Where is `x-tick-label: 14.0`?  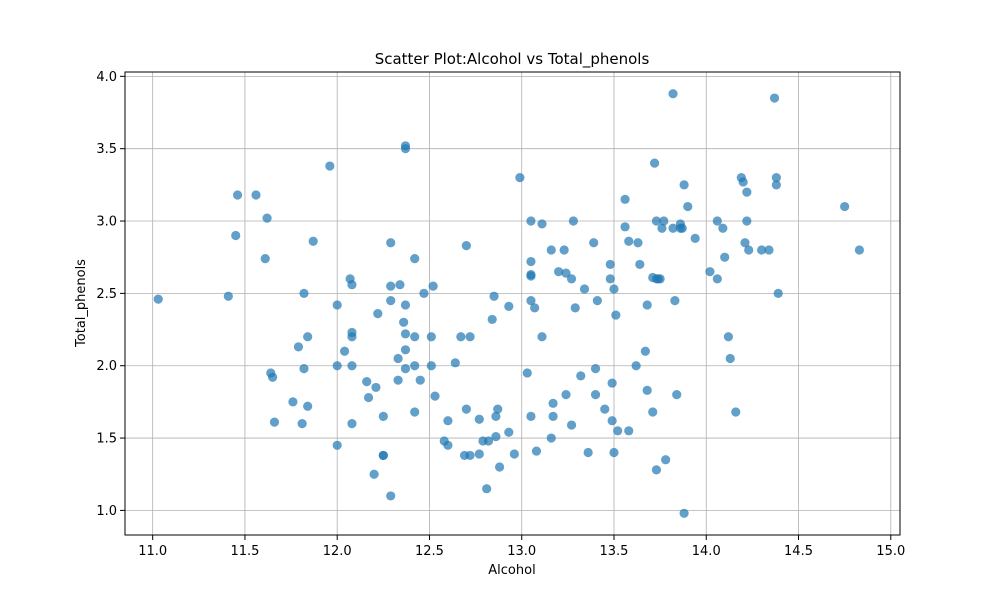 x-tick-label: 14.0 is located at coordinates (706, 551).